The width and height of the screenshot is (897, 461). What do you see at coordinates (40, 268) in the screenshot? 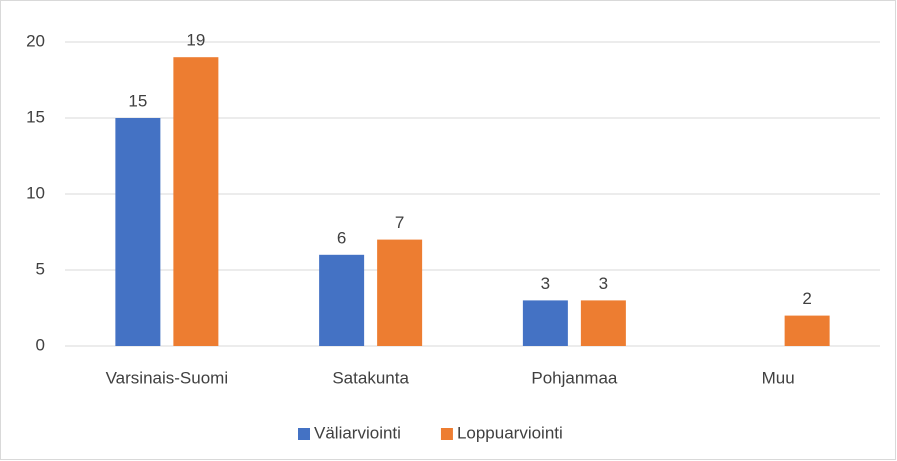
I see `y-tick-label: 5` at bounding box center [40, 268].